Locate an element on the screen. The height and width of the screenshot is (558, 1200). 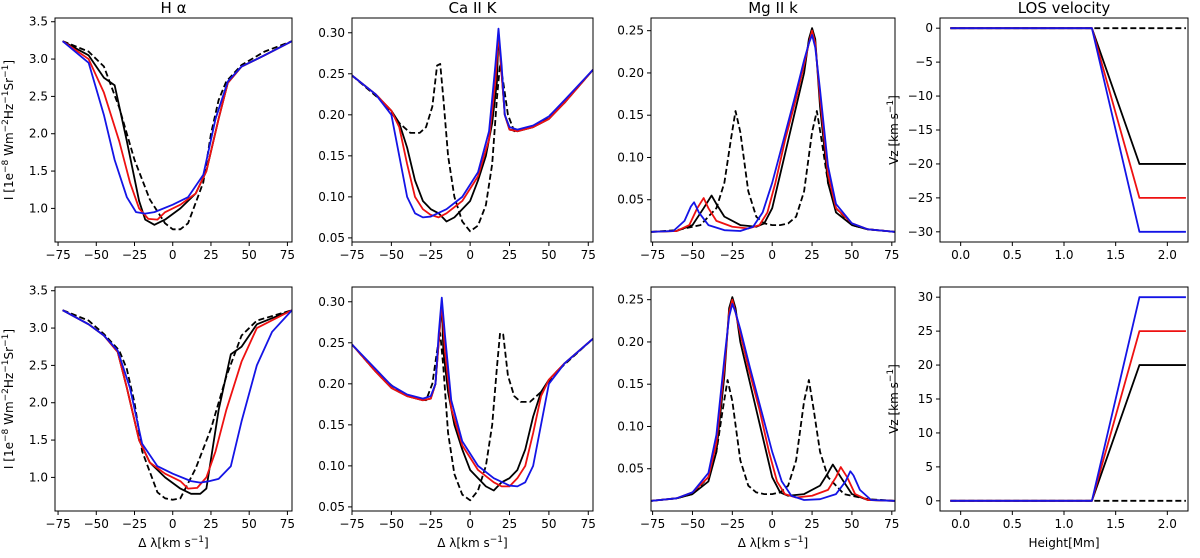
y-tick-label: 25 is located at coordinates (925, 331).